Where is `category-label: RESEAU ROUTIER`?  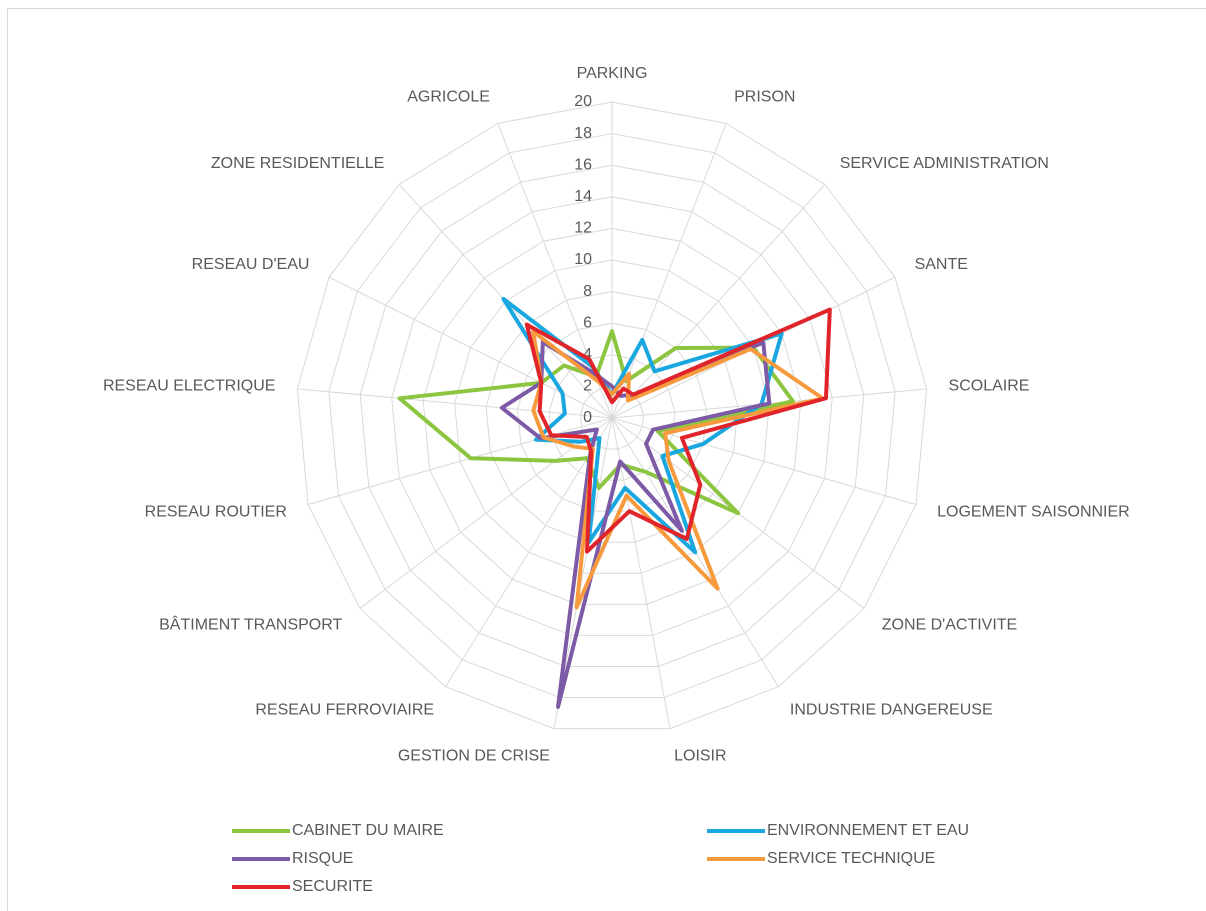
category-label: RESEAU ROUTIER is located at coordinates (216, 511).